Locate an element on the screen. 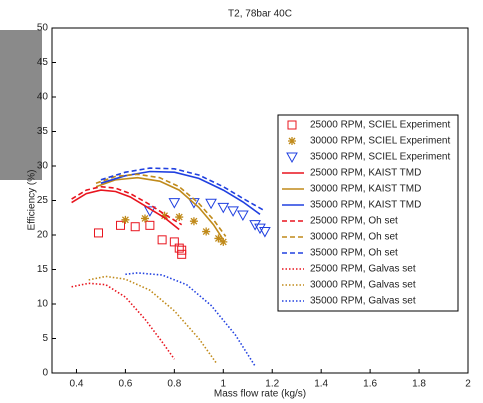 The height and width of the screenshot is (403, 483). legend-label: 35000 RPM, SCIEL Experiment is located at coordinates (380, 157).